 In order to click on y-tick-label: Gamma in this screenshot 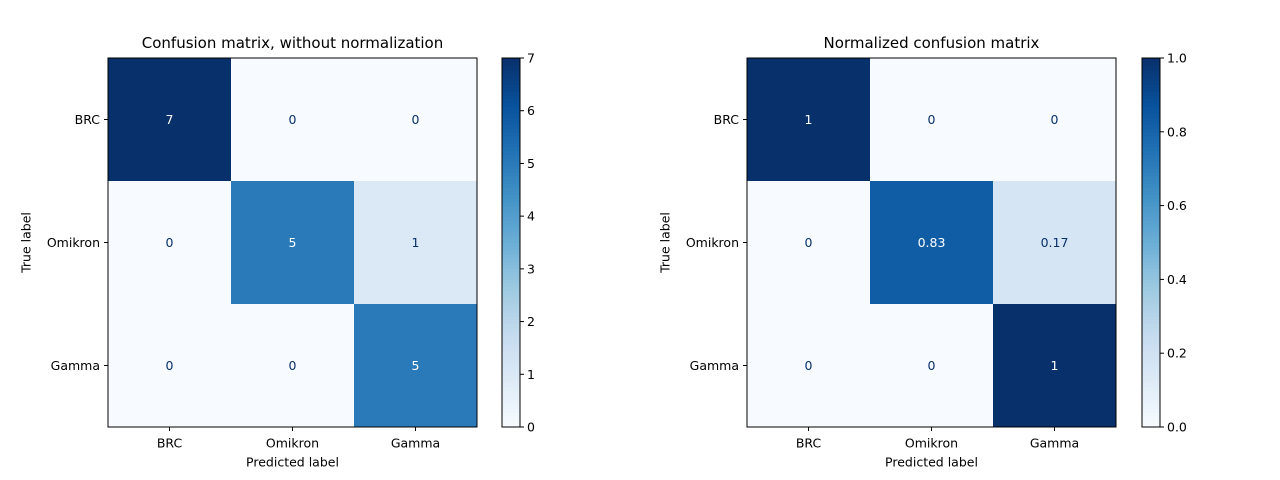, I will do `click(75, 365)`.